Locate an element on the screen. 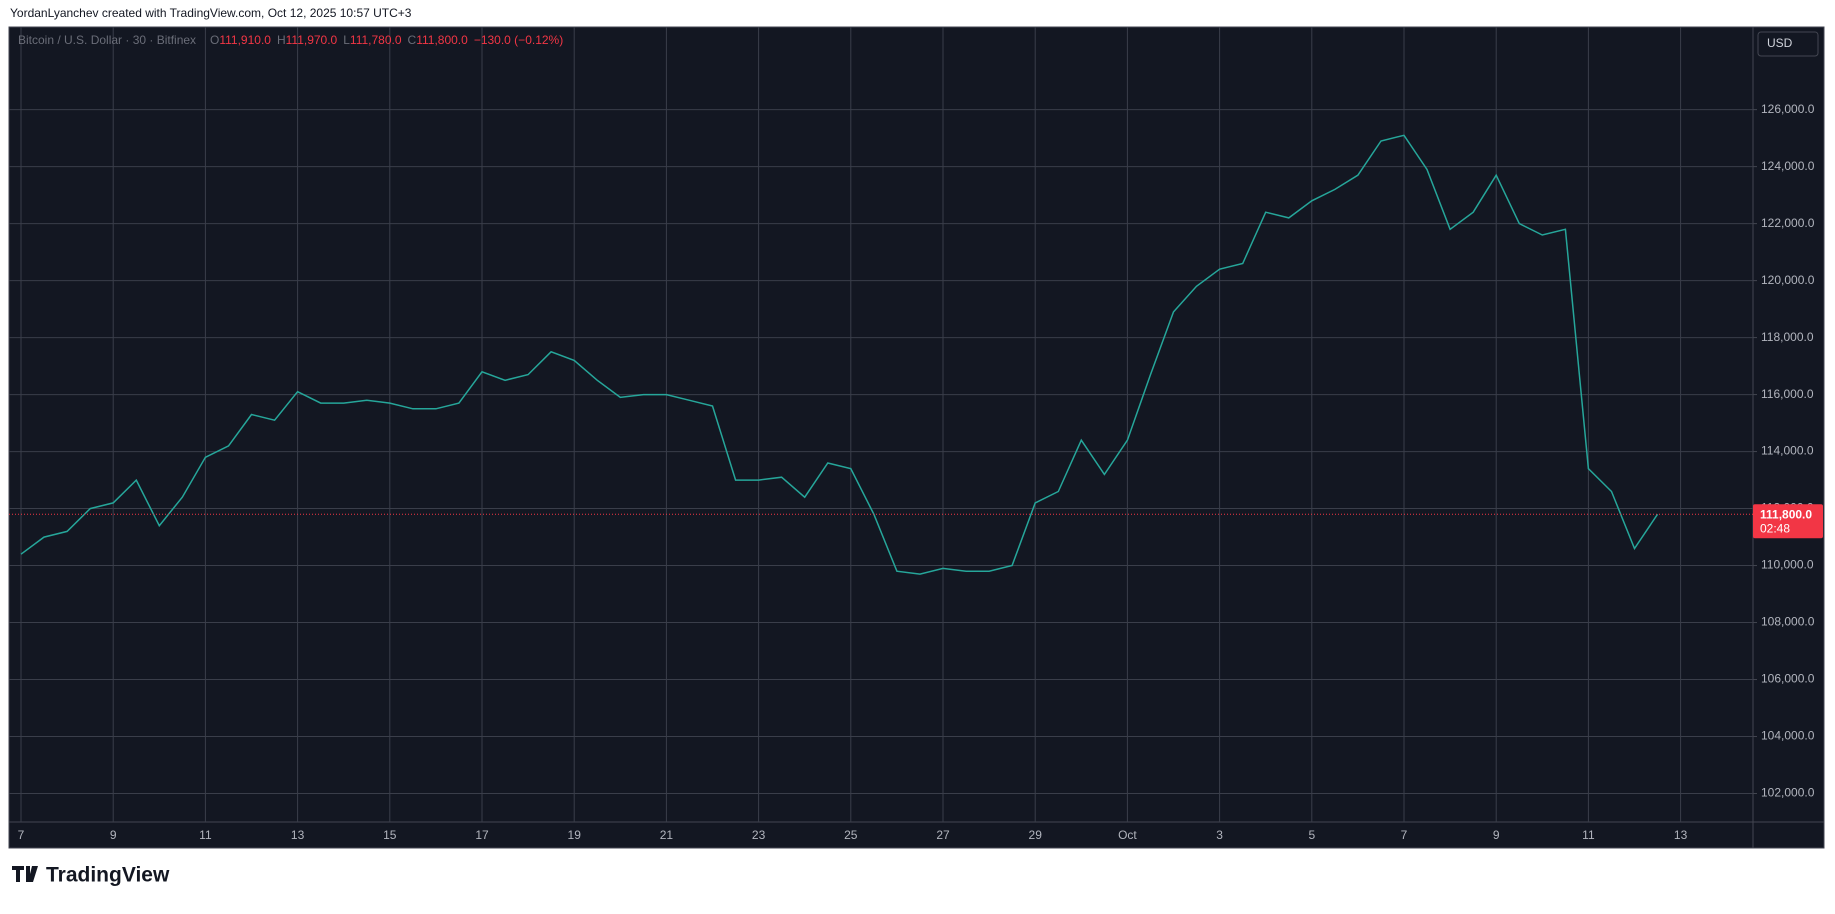  y-tick-label: 110,000.0 is located at coordinates (1787, 565).